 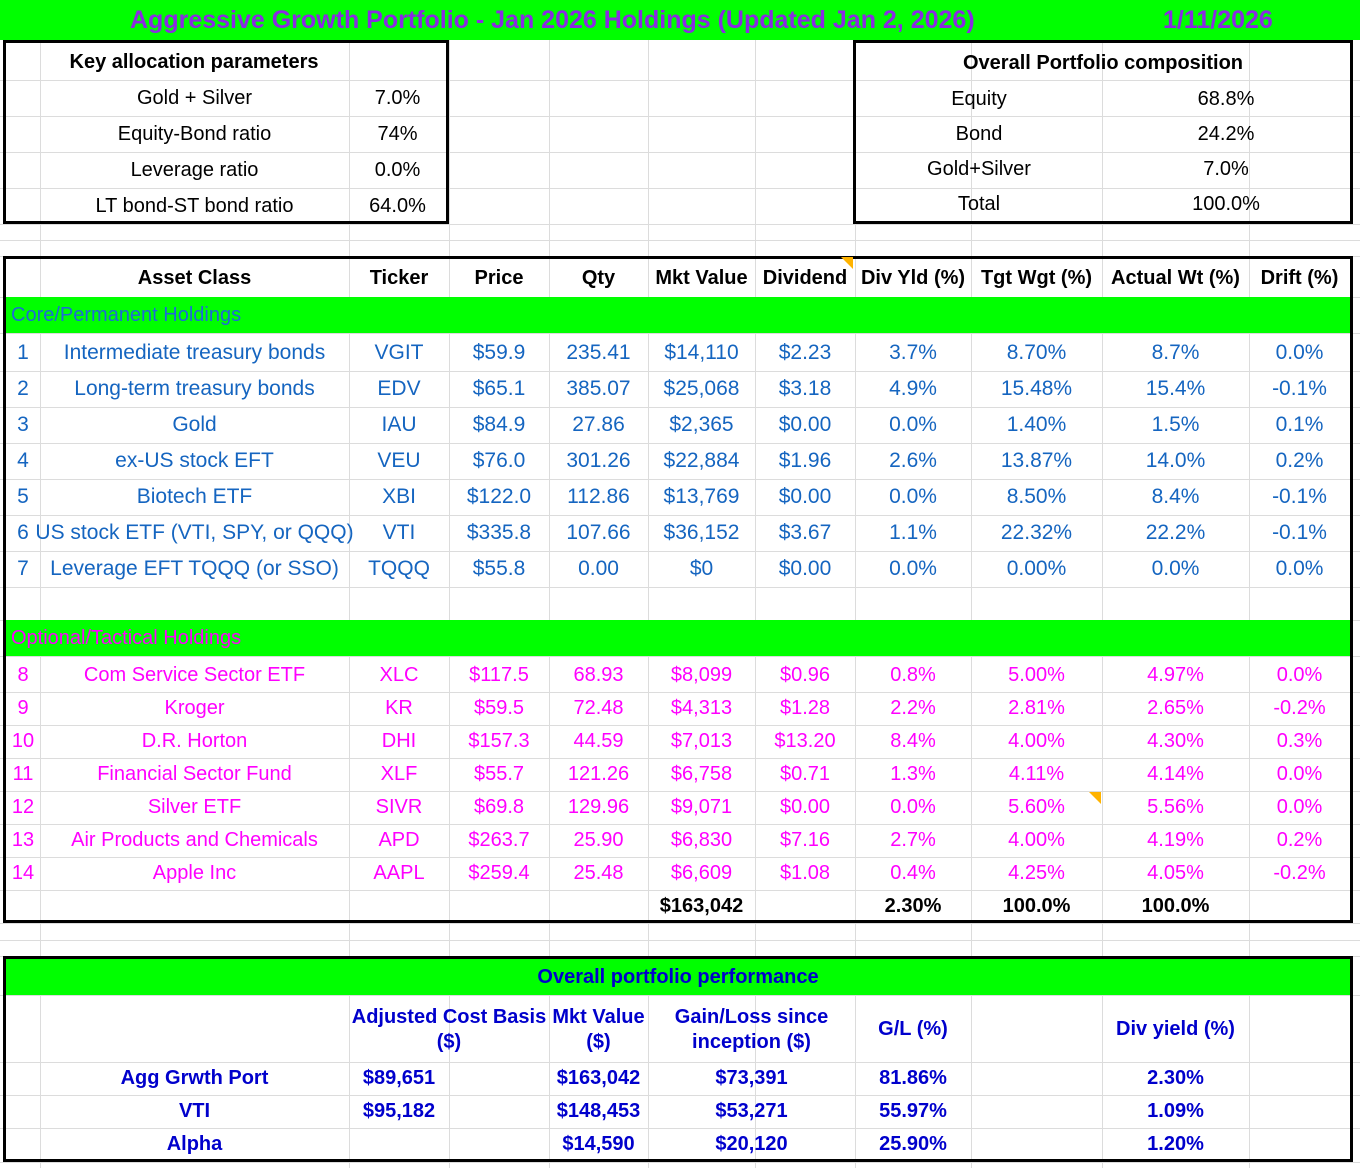 I want to click on holding-mv: $0, so click(x=701, y=568).